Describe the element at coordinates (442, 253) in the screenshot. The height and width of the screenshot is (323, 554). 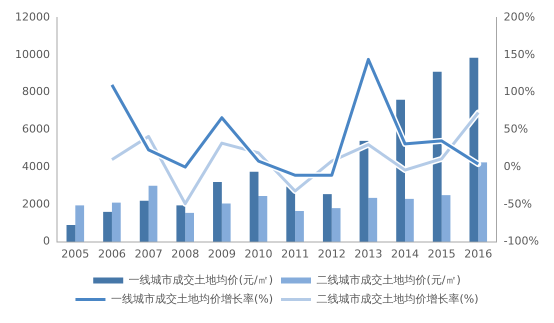
I see `x-tick-label: 2015` at that location.